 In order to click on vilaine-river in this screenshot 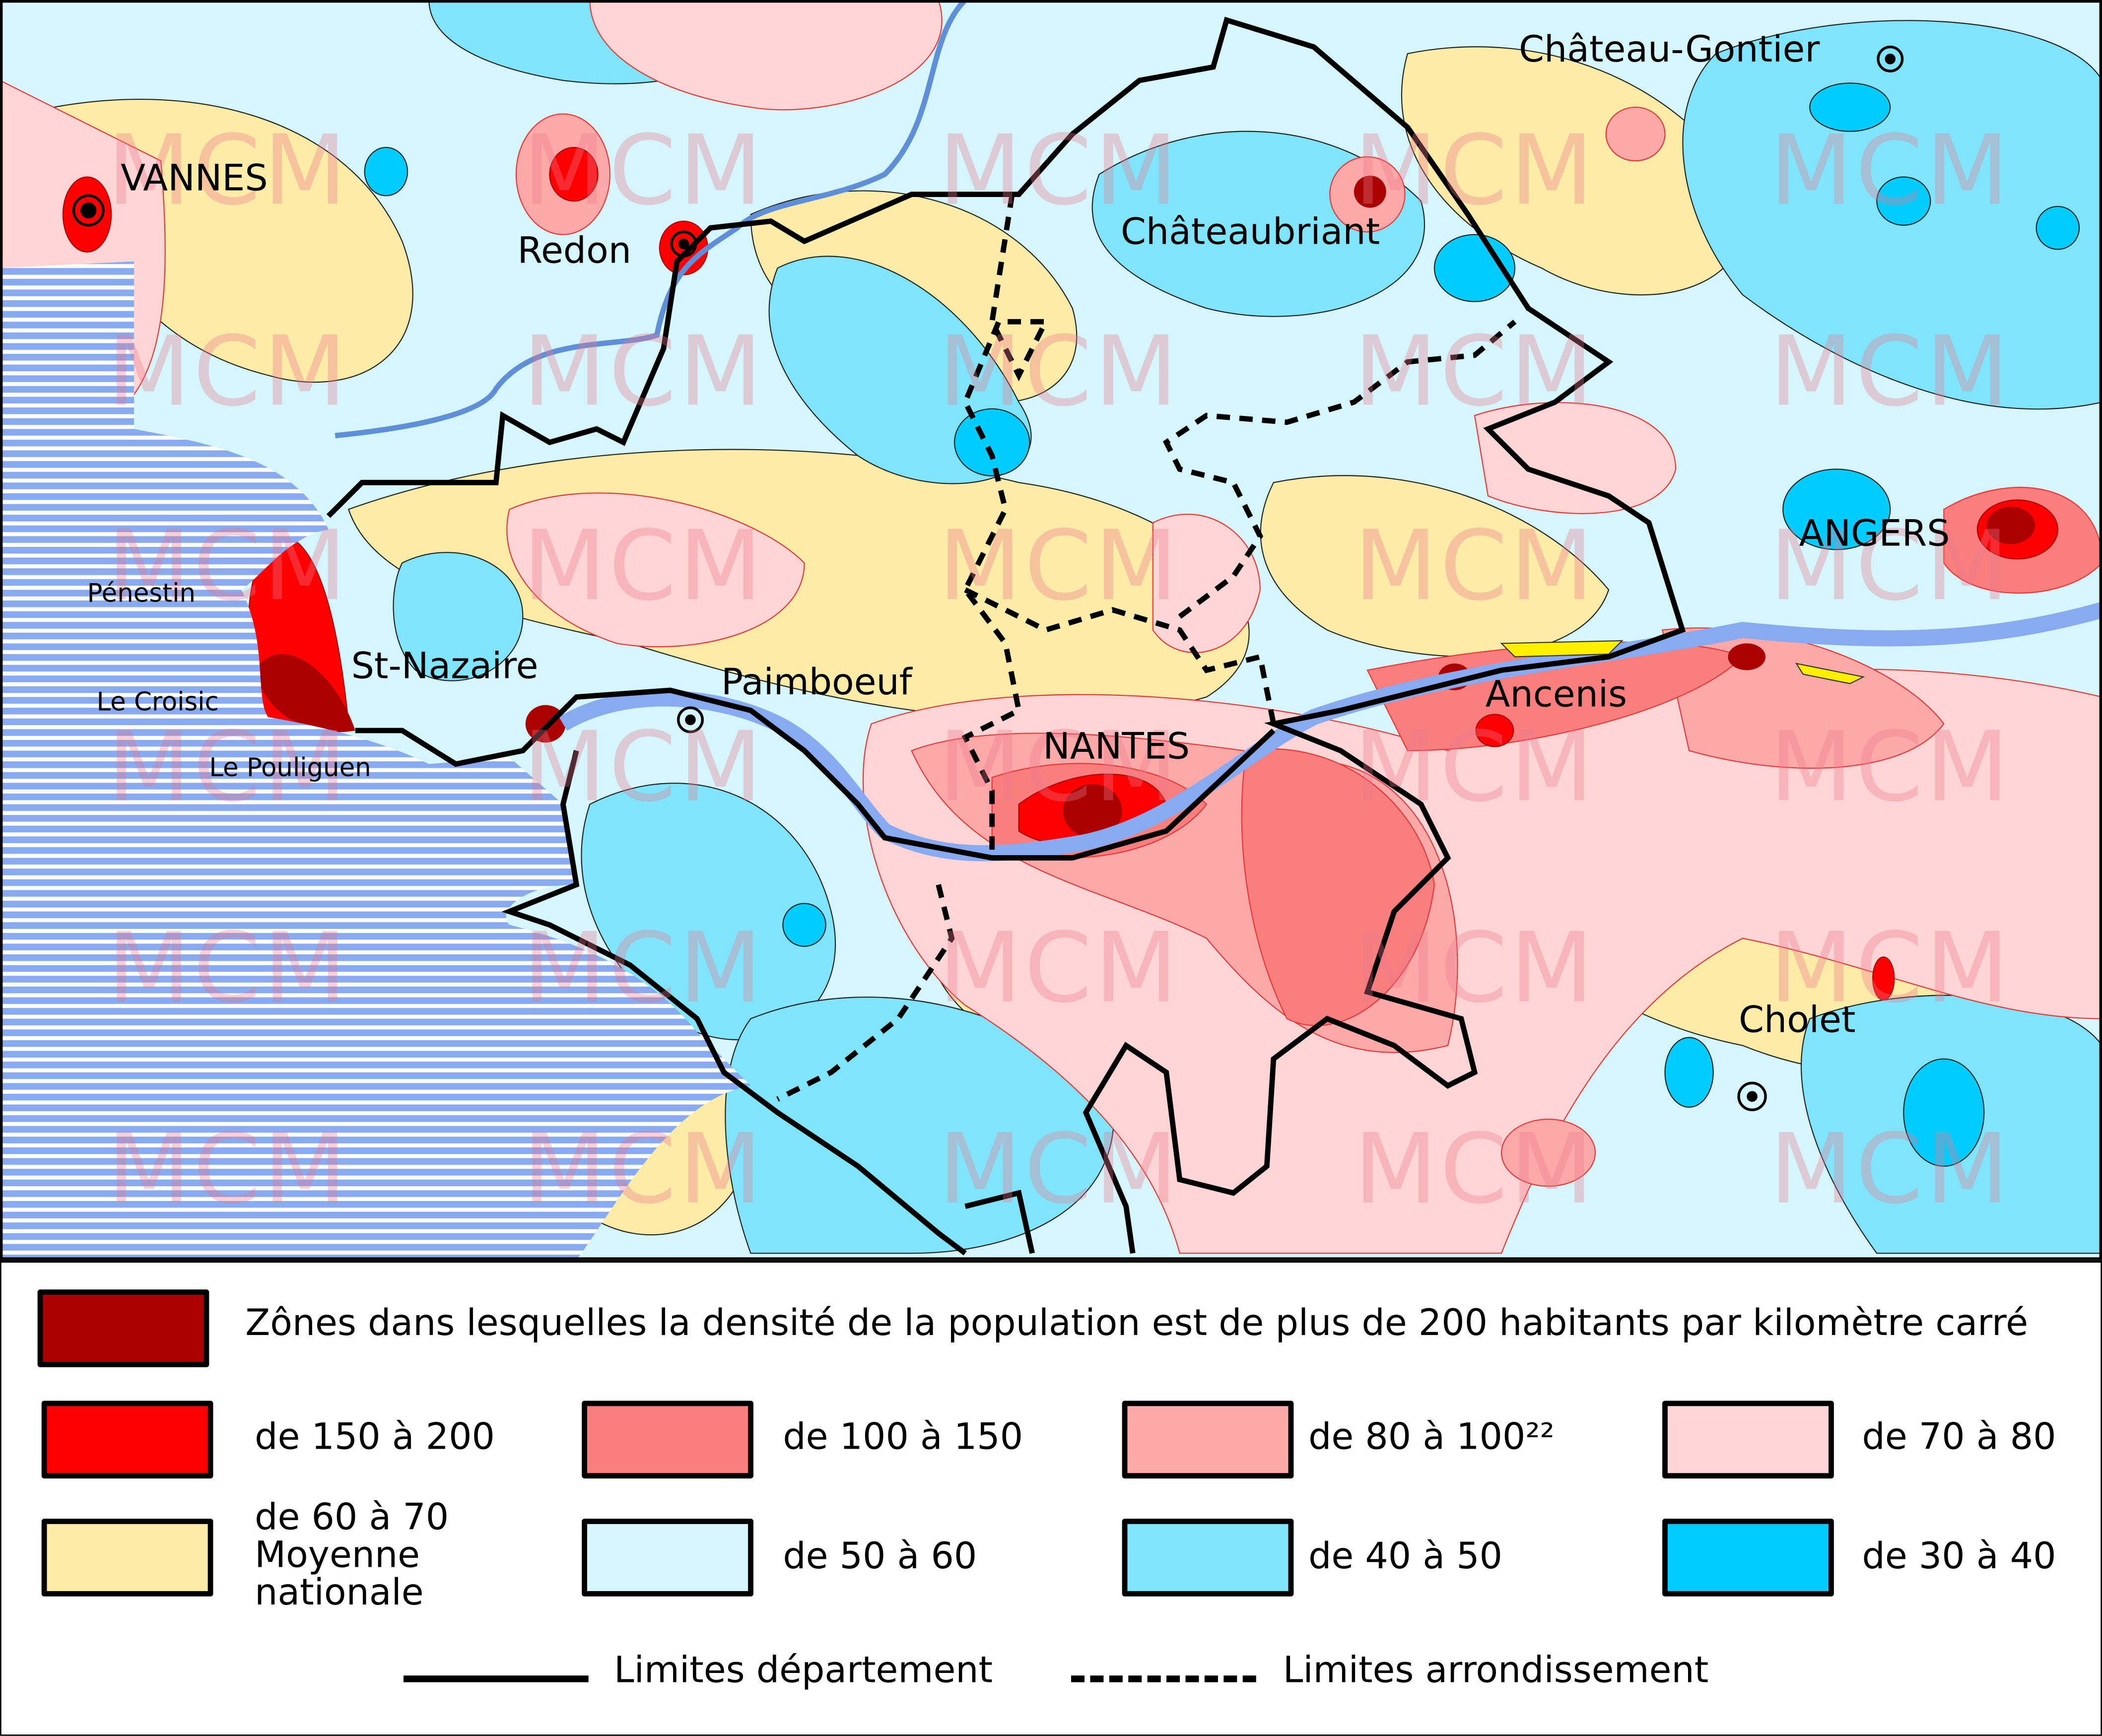, I will do `click(651, 219)`.